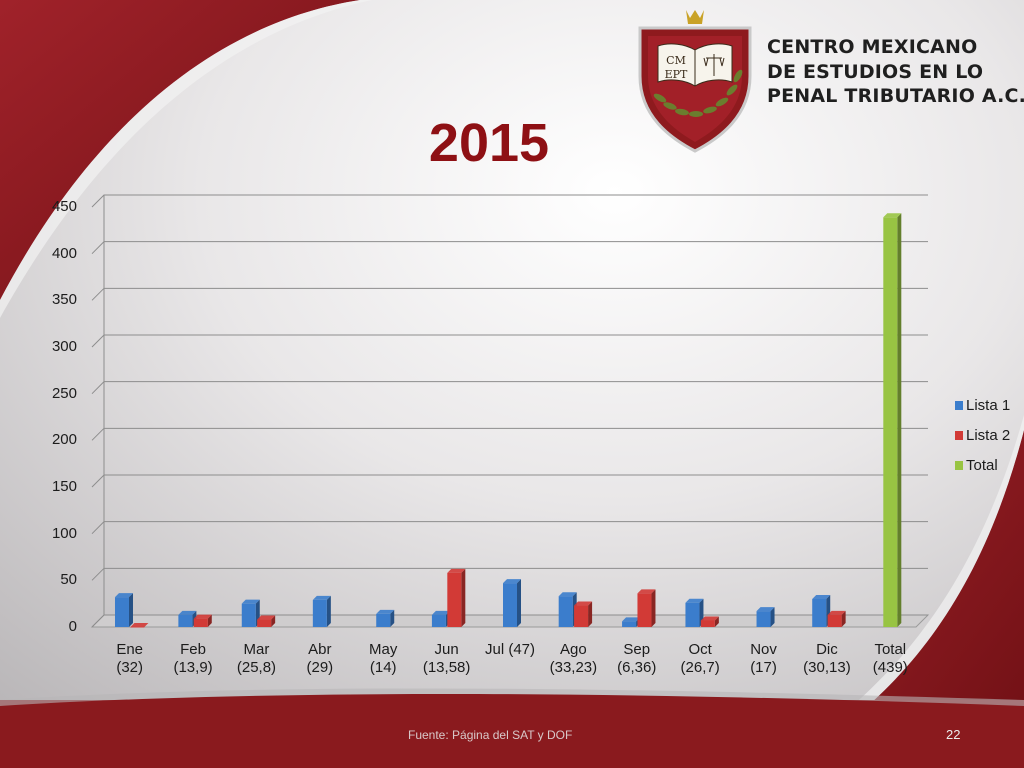  What do you see at coordinates (320, 667) in the screenshot?
I see `x-tick-sublabel: (29)` at bounding box center [320, 667].